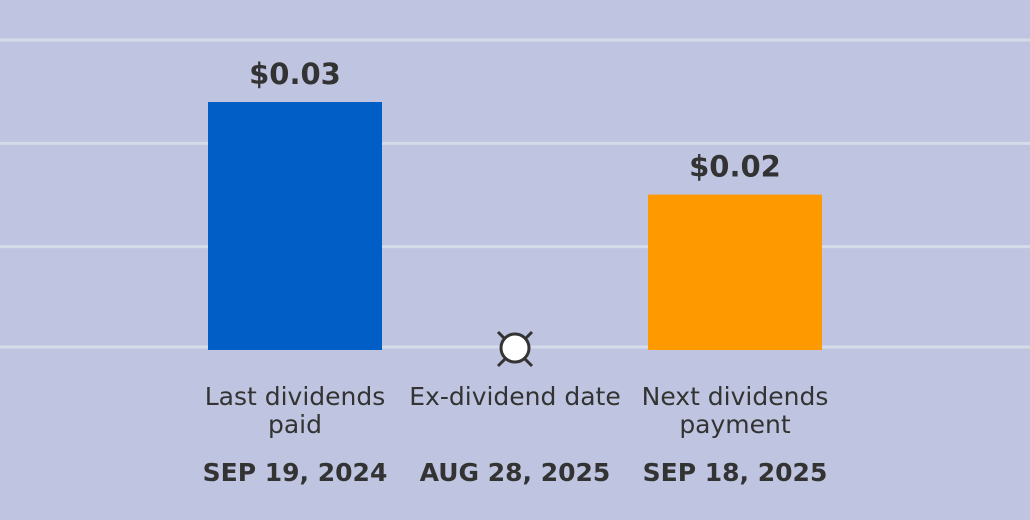  Describe the element at coordinates (515, 396) in the screenshot. I see `category-label: Ex-dividend date` at that location.